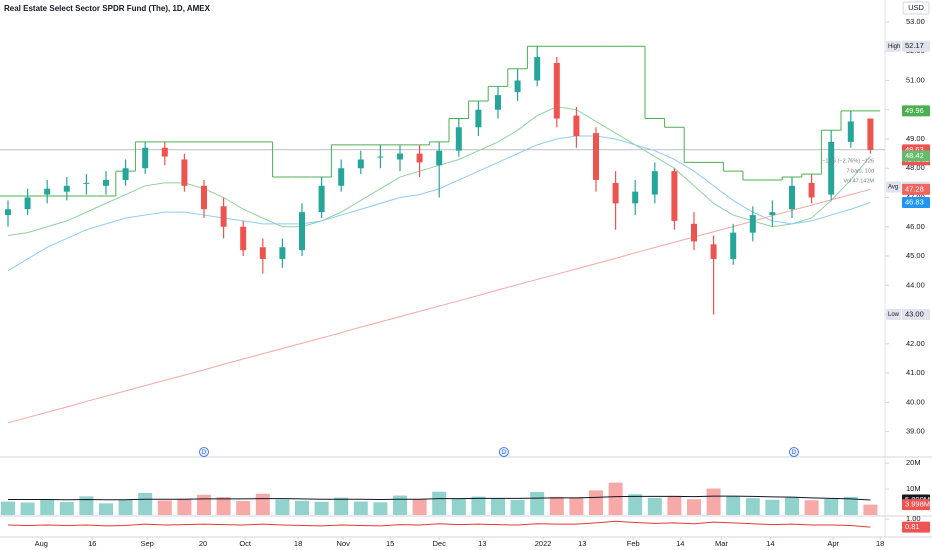 This screenshot has width=932, height=550. I want to click on rel-marker-box, so click(916, 527).